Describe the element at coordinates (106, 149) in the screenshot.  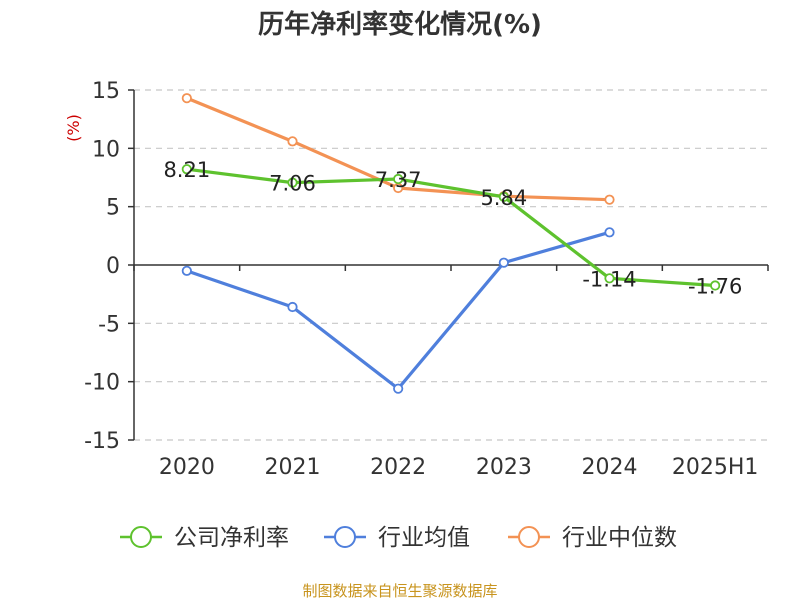
I see `y-tick-label: 10` at that location.